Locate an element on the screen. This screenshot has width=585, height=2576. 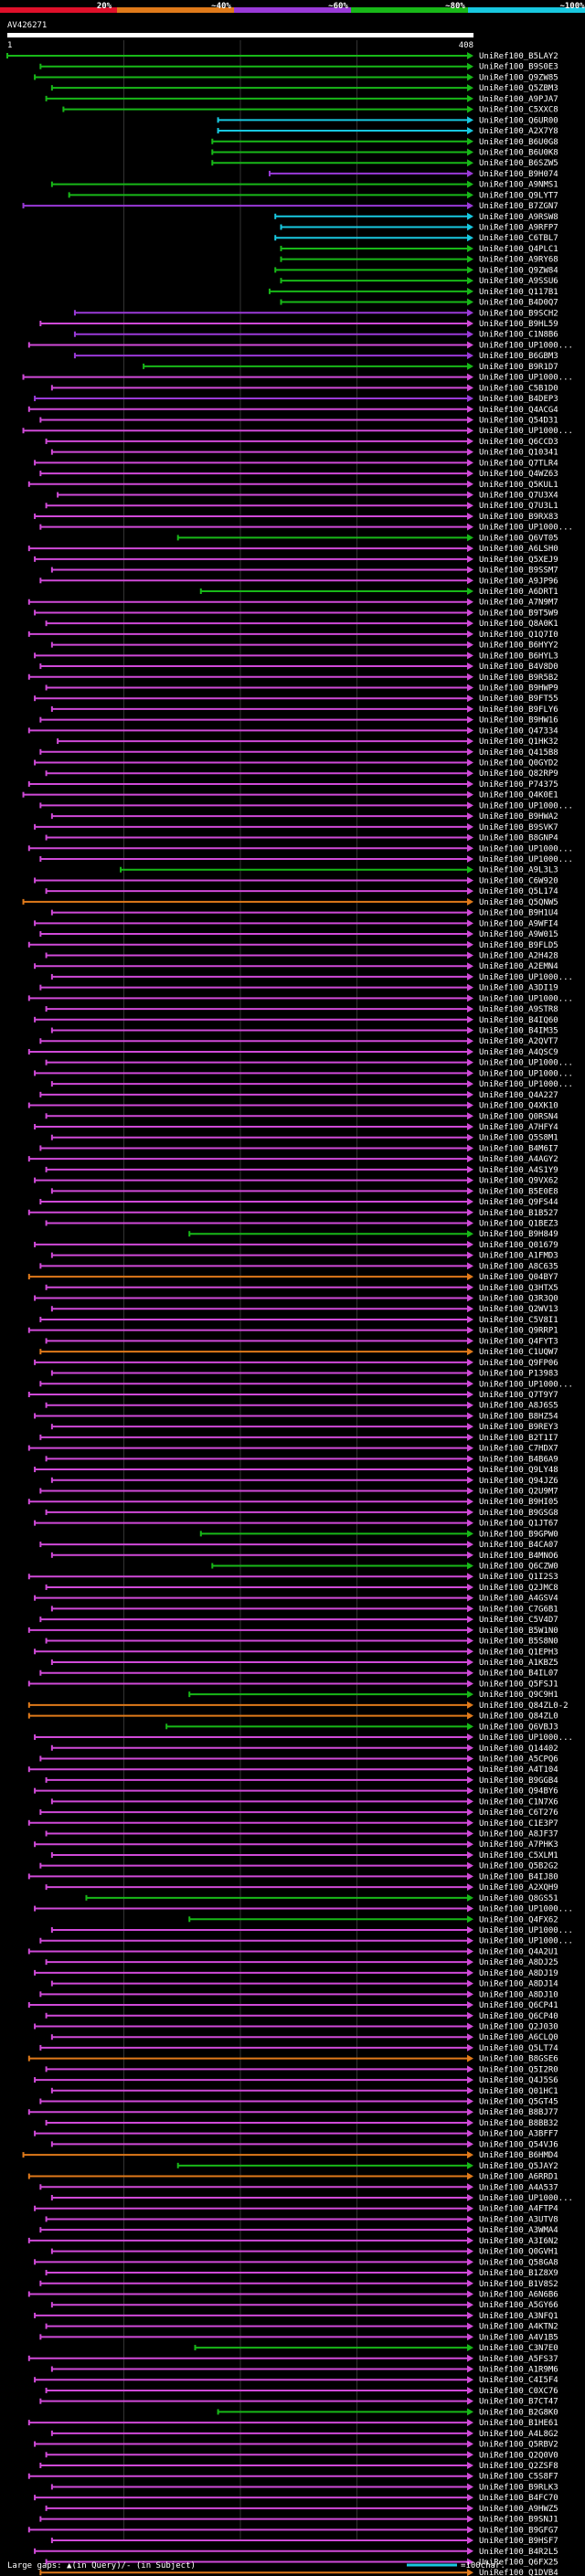
hit-row: UniRef100_B4V8D0 is located at coordinates (299, 667).